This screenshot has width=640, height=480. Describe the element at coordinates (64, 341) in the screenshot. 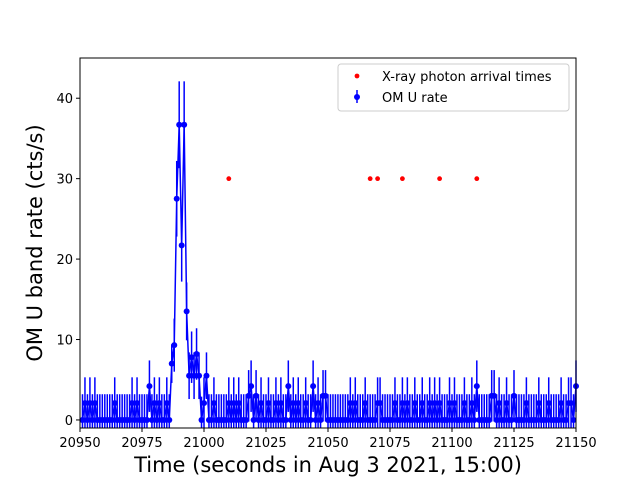

I see `y-tick-label: 10` at that location.